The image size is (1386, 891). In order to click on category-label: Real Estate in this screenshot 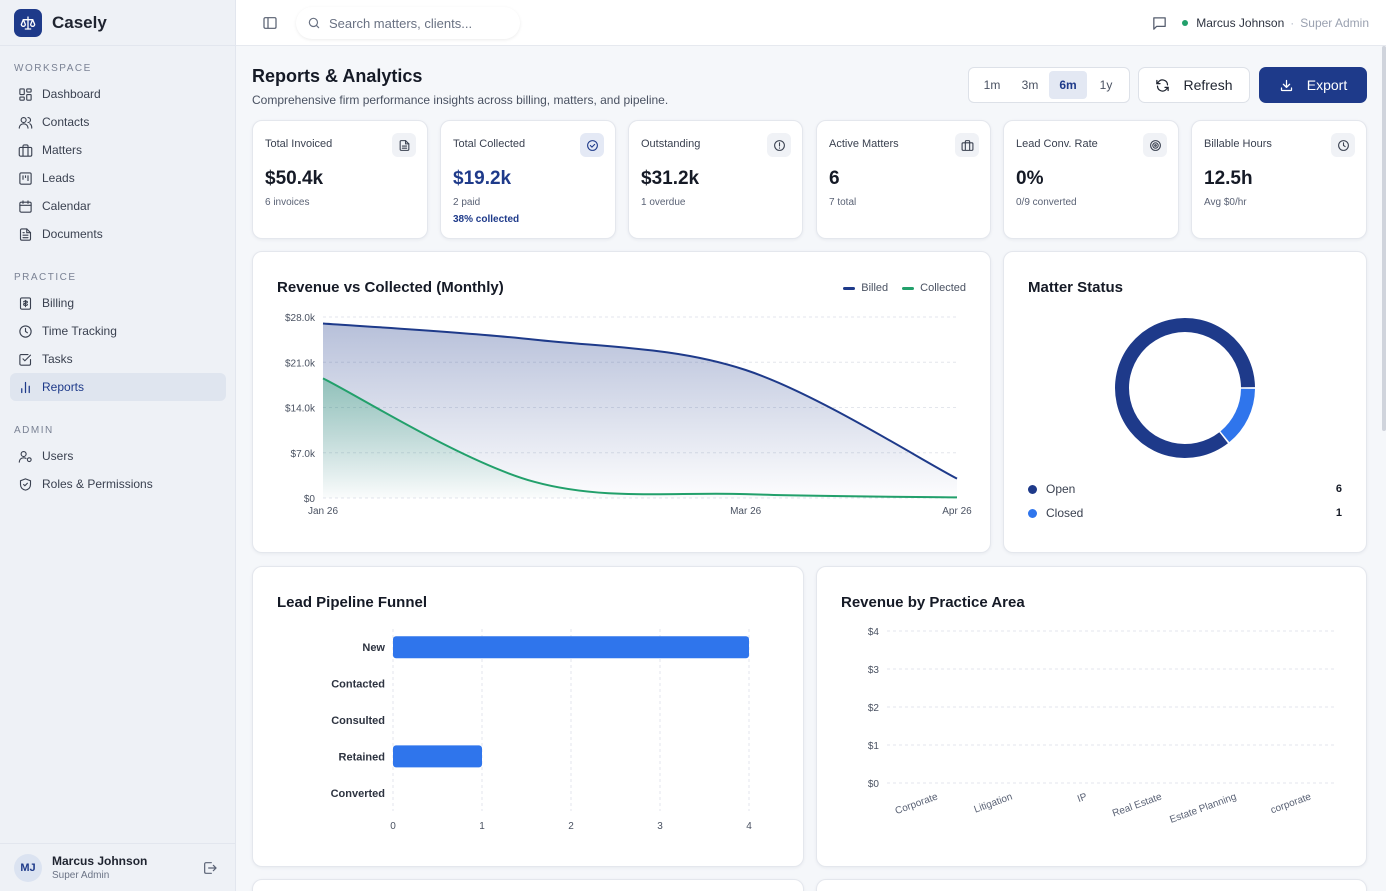, I will do `click(1137, 805)`.